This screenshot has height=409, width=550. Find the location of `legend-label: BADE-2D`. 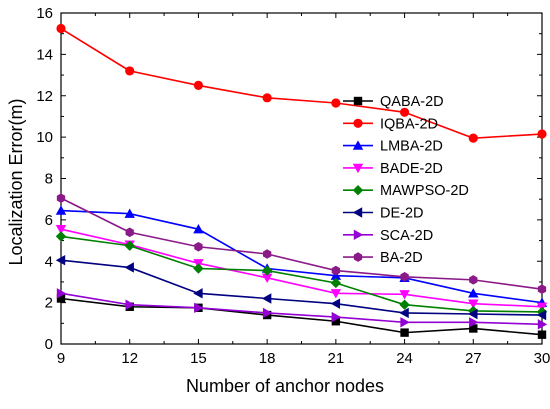

legend-label: BADE-2D is located at coordinates (411, 169).